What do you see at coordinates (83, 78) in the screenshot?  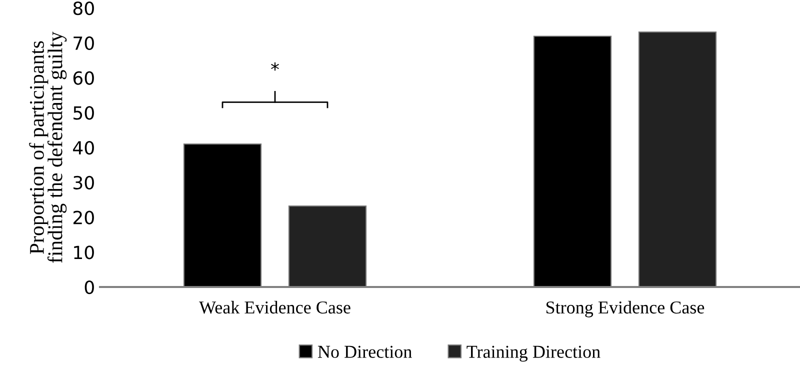 I see `y-tick-label: 60` at bounding box center [83, 78].